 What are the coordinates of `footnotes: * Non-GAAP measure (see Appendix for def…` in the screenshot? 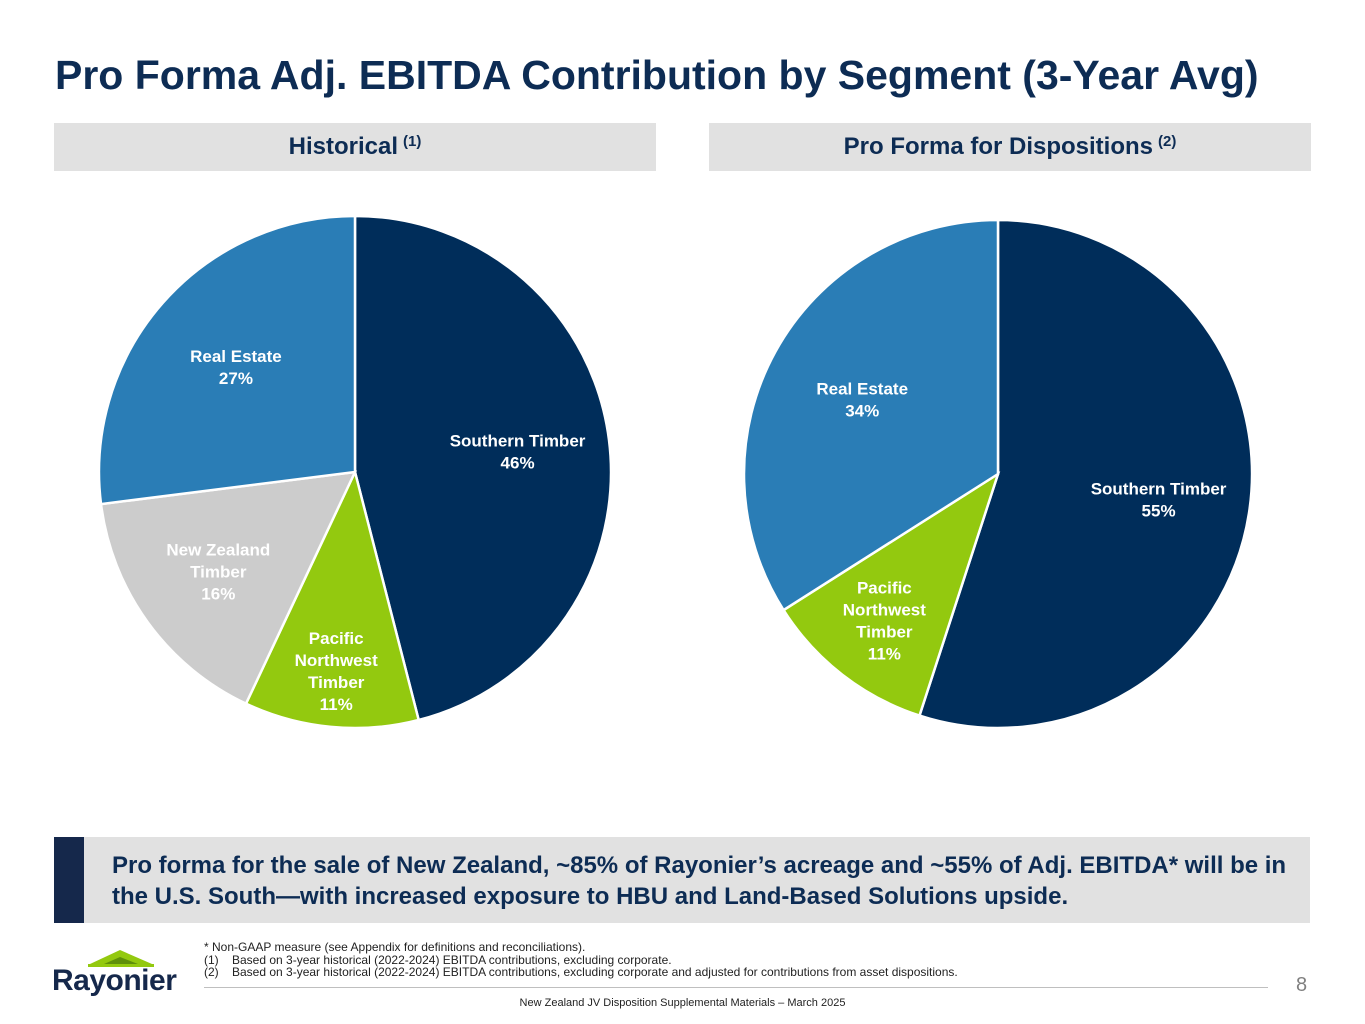 It's located at (581, 960).